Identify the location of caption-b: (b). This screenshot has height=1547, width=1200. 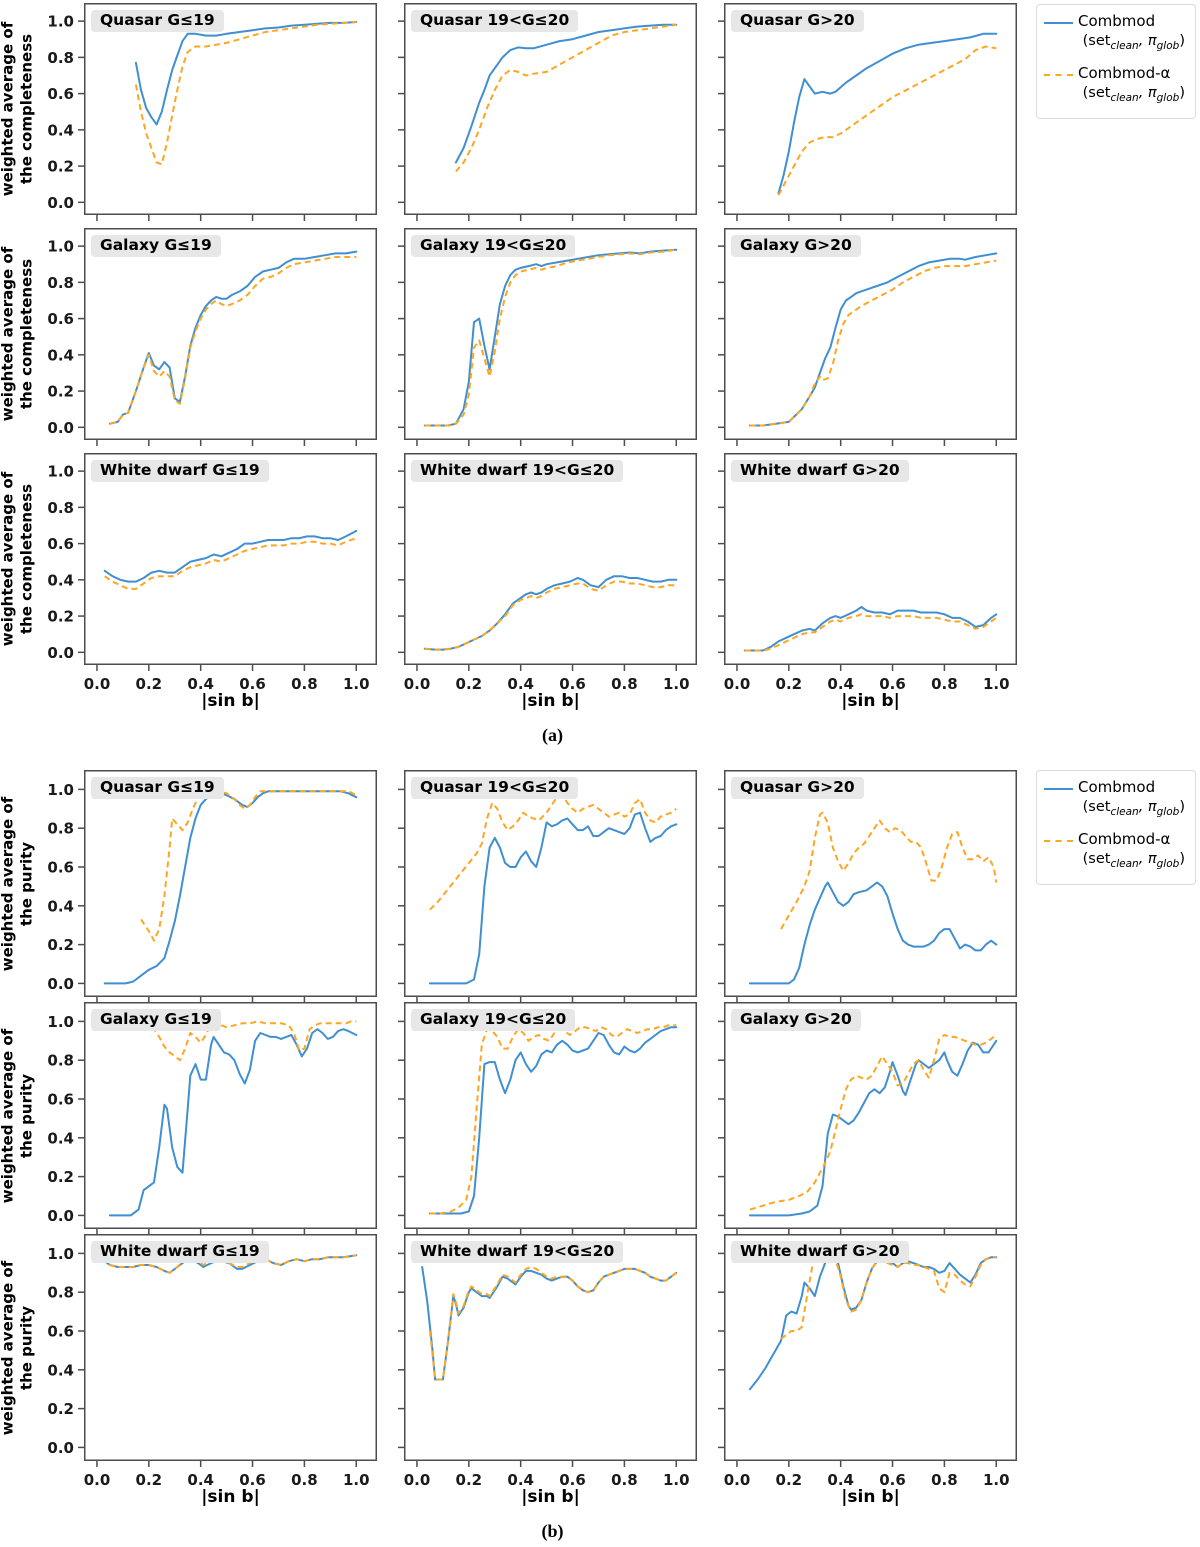
(552, 1531).